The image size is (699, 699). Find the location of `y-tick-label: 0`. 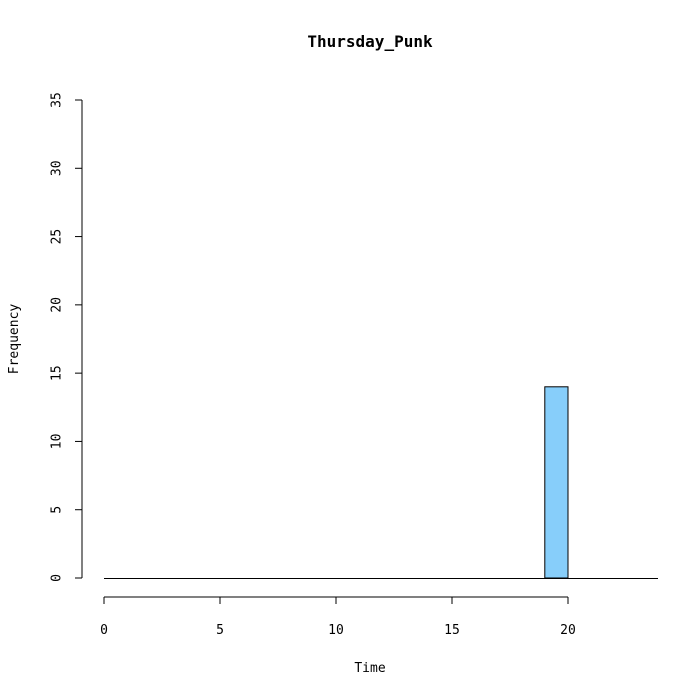

y-tick-label: 0 is located at coordinates (57, 578).